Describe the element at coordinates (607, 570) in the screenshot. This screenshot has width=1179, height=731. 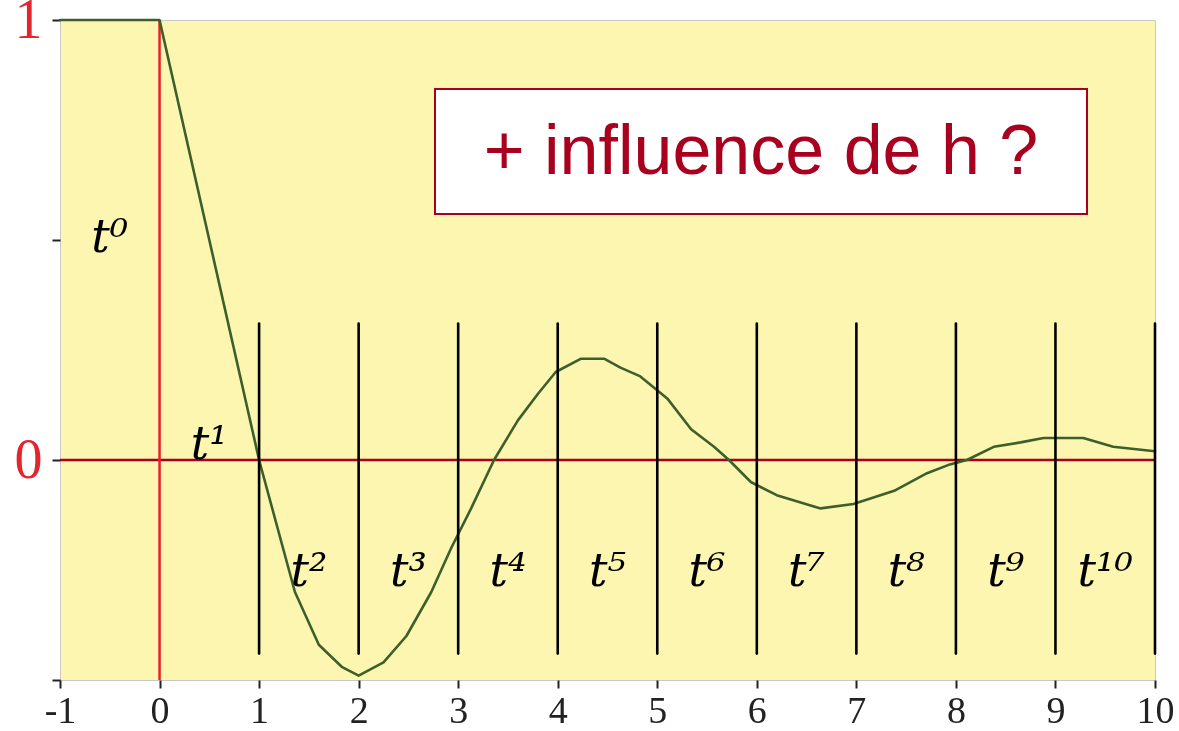
I see `annotation: t⁵` at that location.